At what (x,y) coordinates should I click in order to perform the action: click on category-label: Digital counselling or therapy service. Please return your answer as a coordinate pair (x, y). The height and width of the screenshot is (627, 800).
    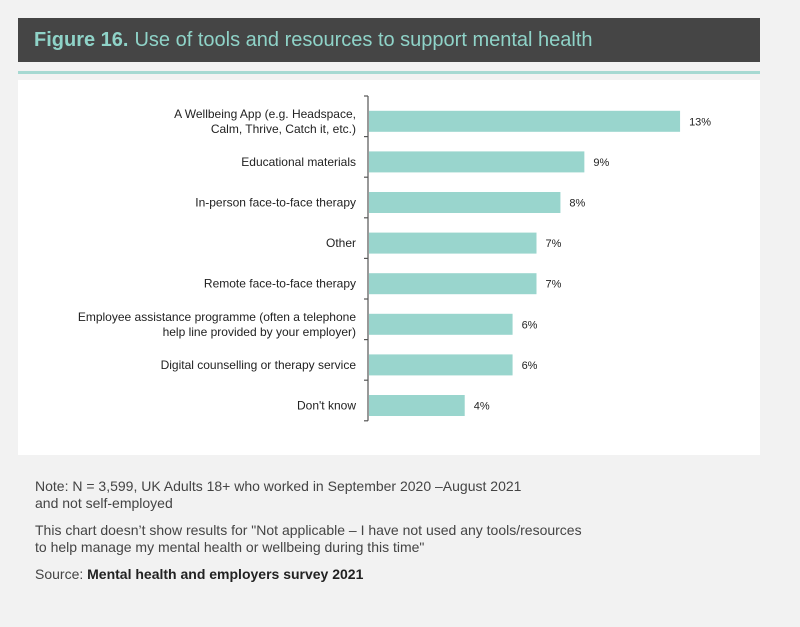
    Looking at the image, I should click on (259, 365).